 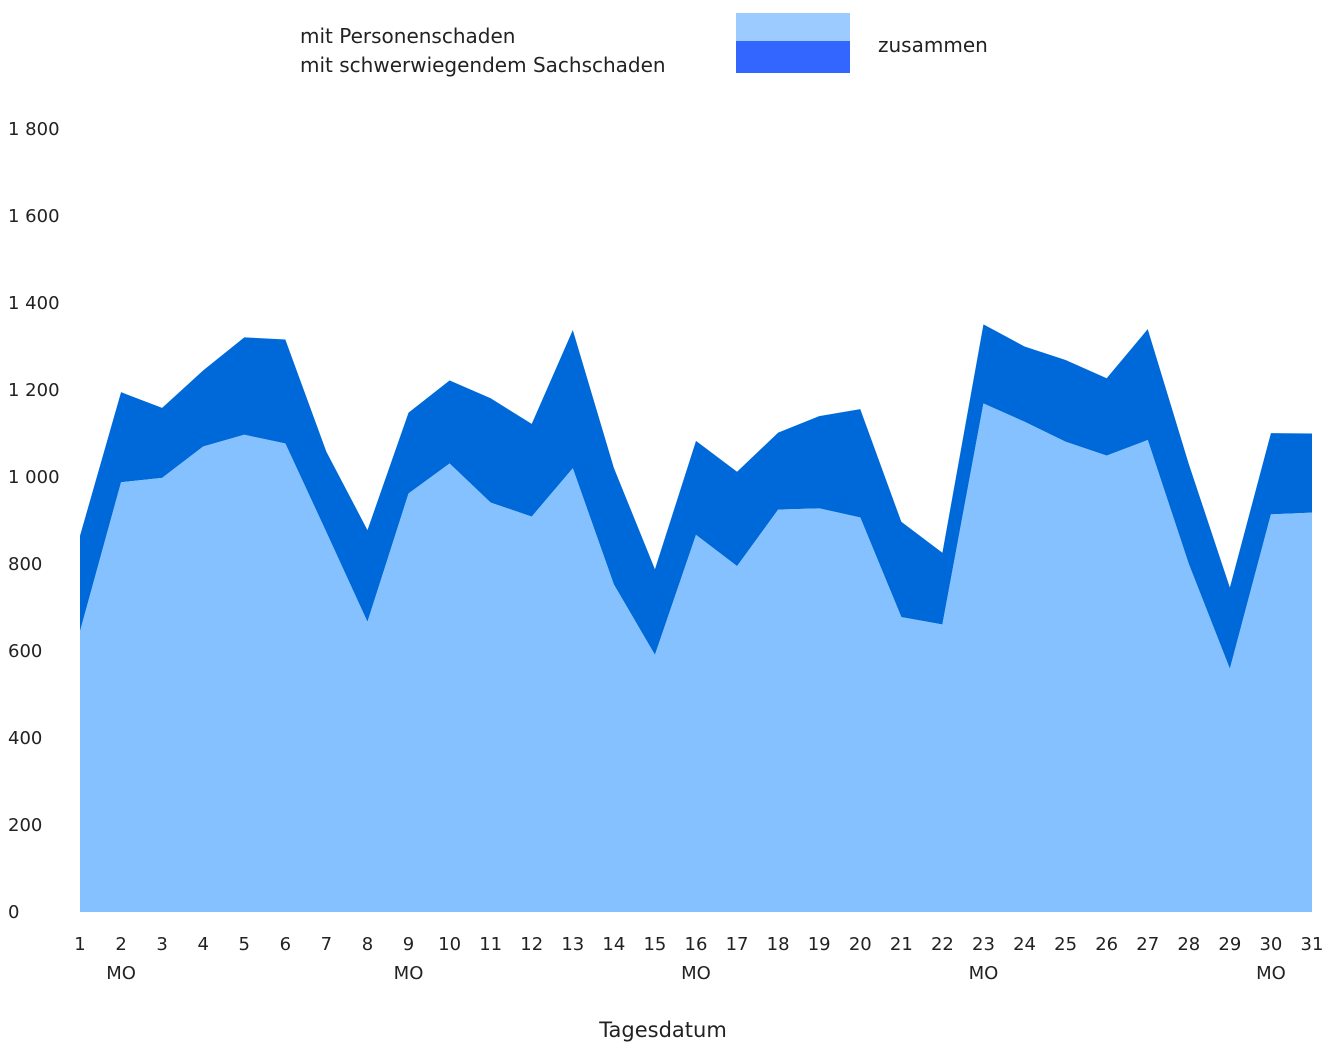 What do you see at coordinates (983, 944) in the screenshot?
I see `x-tick-label: 23` at bounding box center [983, 944].